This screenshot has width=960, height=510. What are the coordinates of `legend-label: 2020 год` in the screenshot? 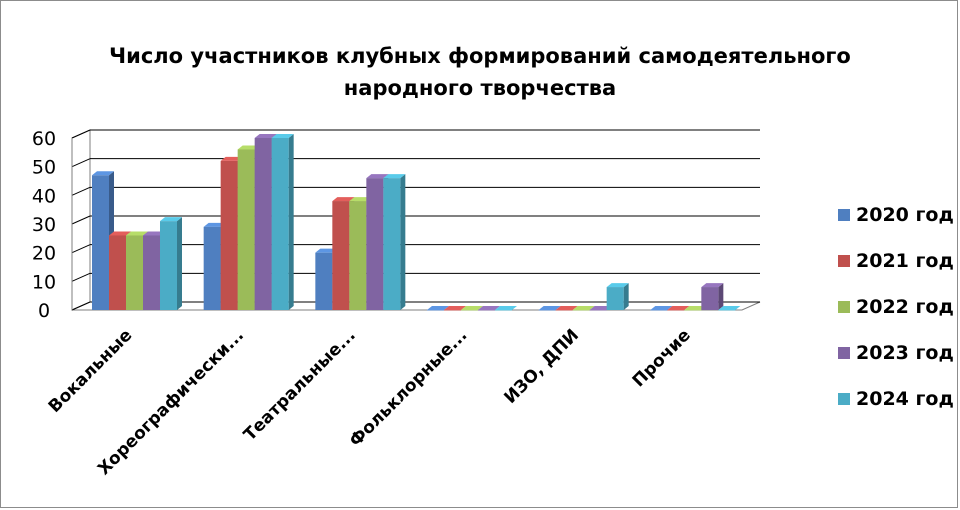 It's located at (905, 215).